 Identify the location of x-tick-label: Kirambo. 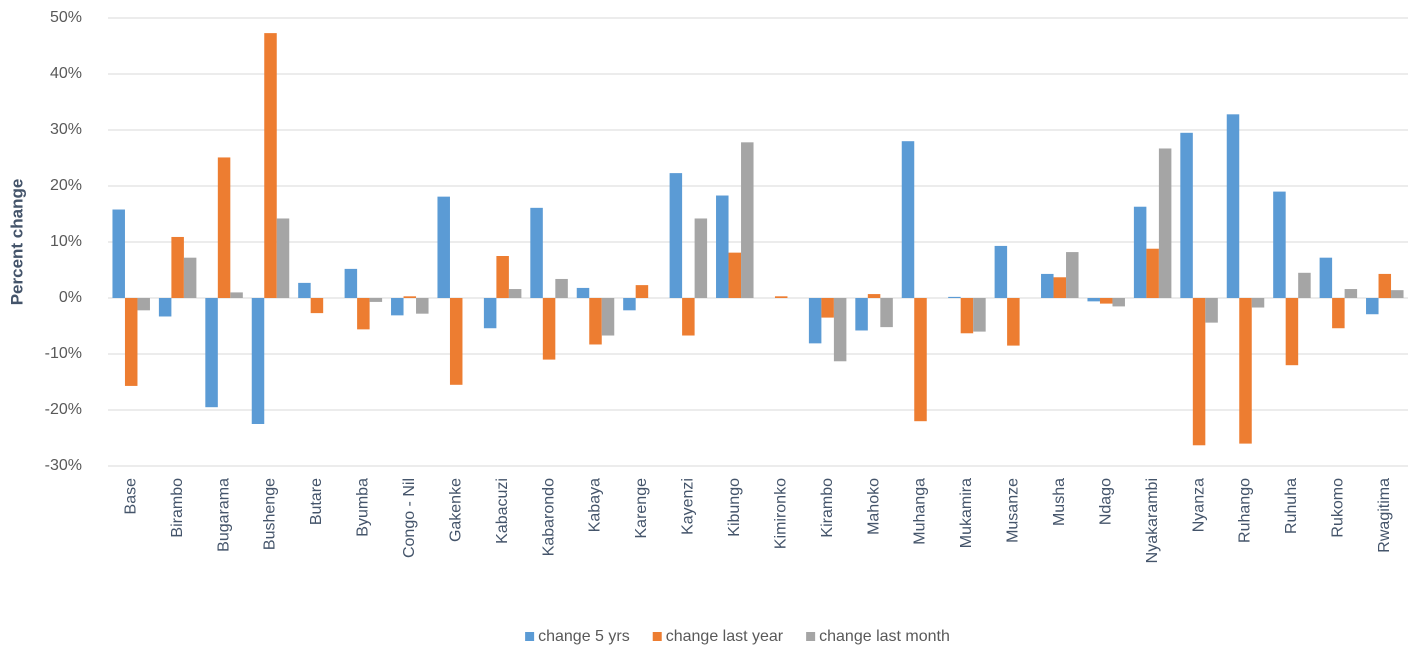
(827, 508).